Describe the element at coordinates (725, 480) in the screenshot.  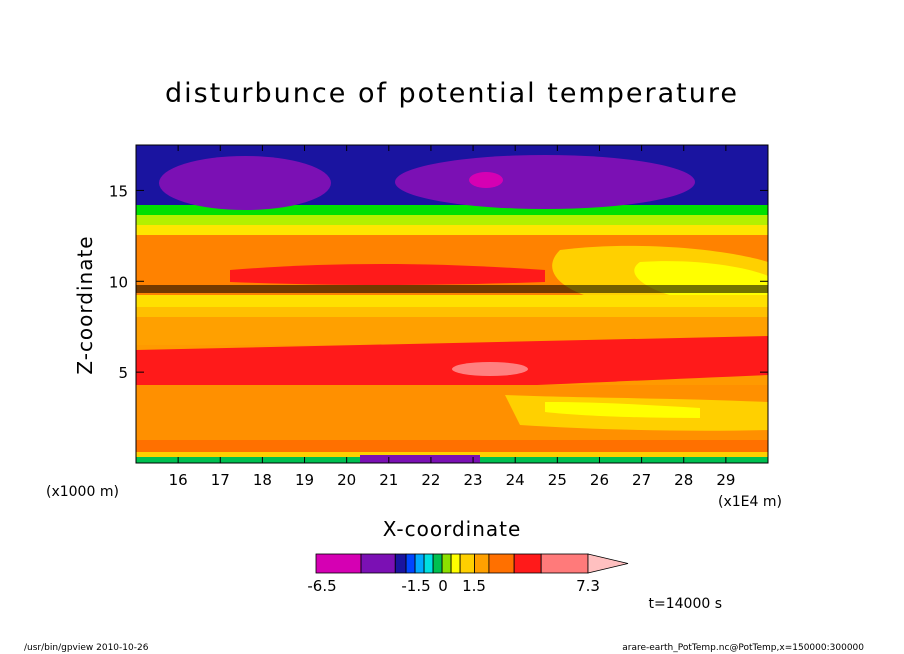
I see `x-tick-label: 29` at that location.